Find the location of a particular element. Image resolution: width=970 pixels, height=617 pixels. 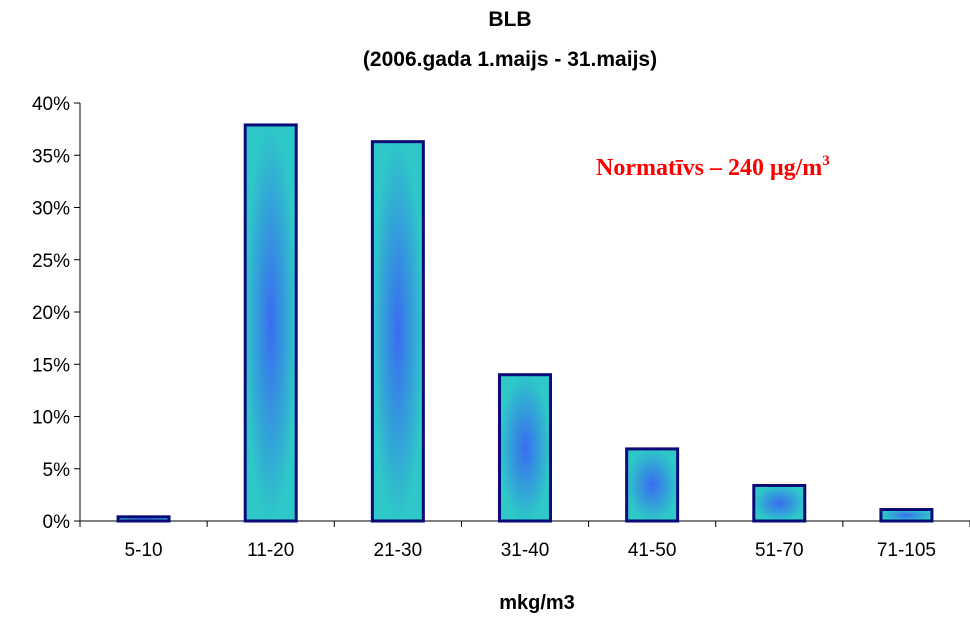

x-axis-label: mkg/m3 is located at coordinates (537, 603).